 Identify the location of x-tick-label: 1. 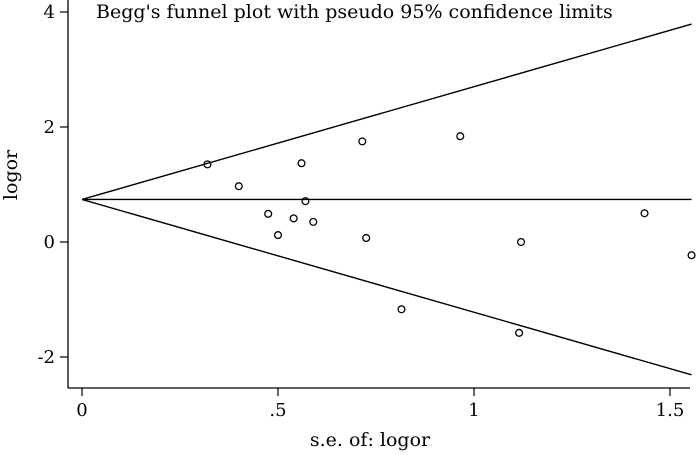
(473, 410).